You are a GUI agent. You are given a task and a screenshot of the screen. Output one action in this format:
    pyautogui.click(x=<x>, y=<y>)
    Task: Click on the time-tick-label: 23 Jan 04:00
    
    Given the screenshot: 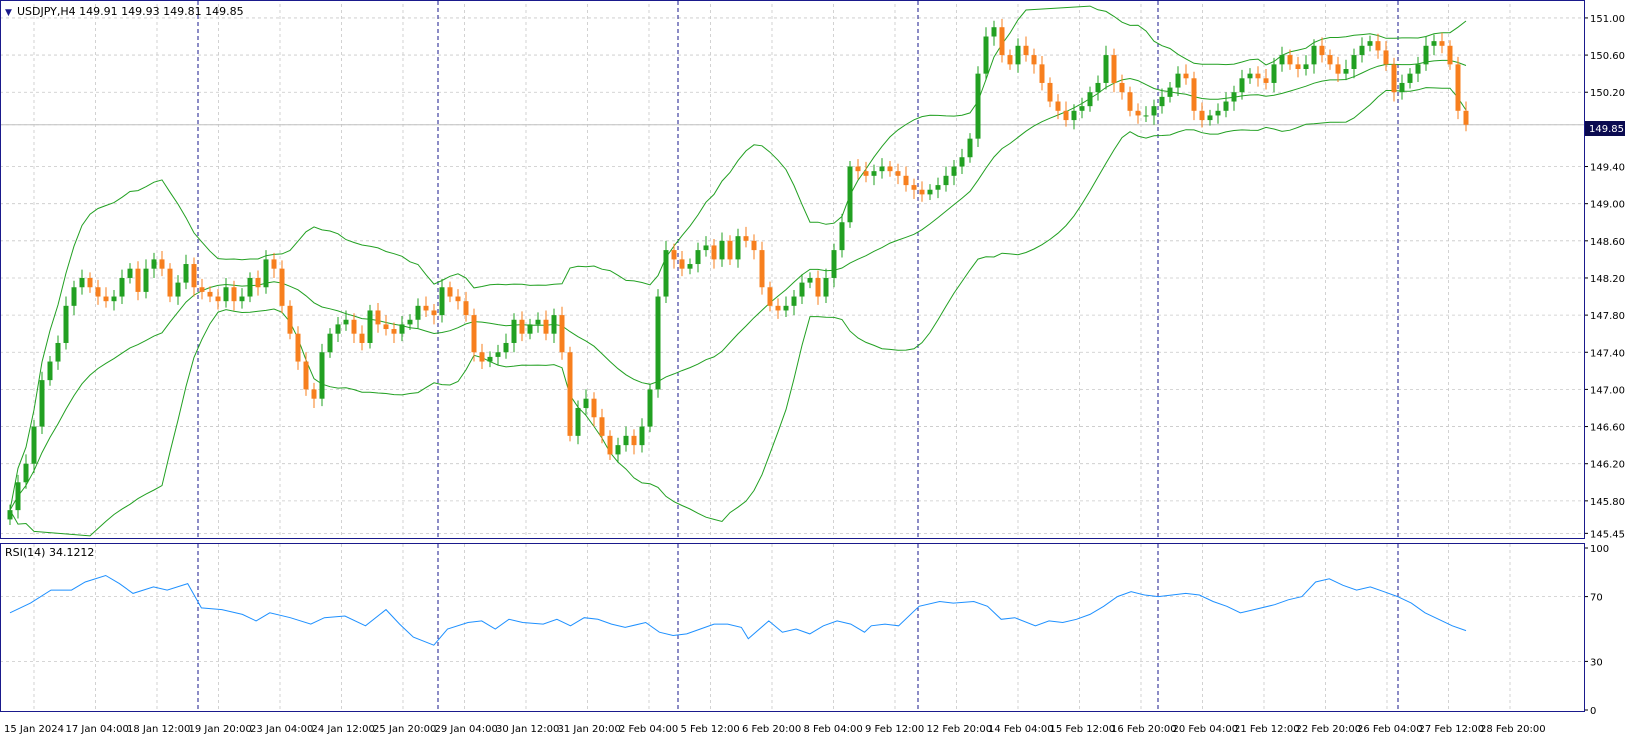 What is the action you would take?
    pyautogui.click(x=281, y=729)
    